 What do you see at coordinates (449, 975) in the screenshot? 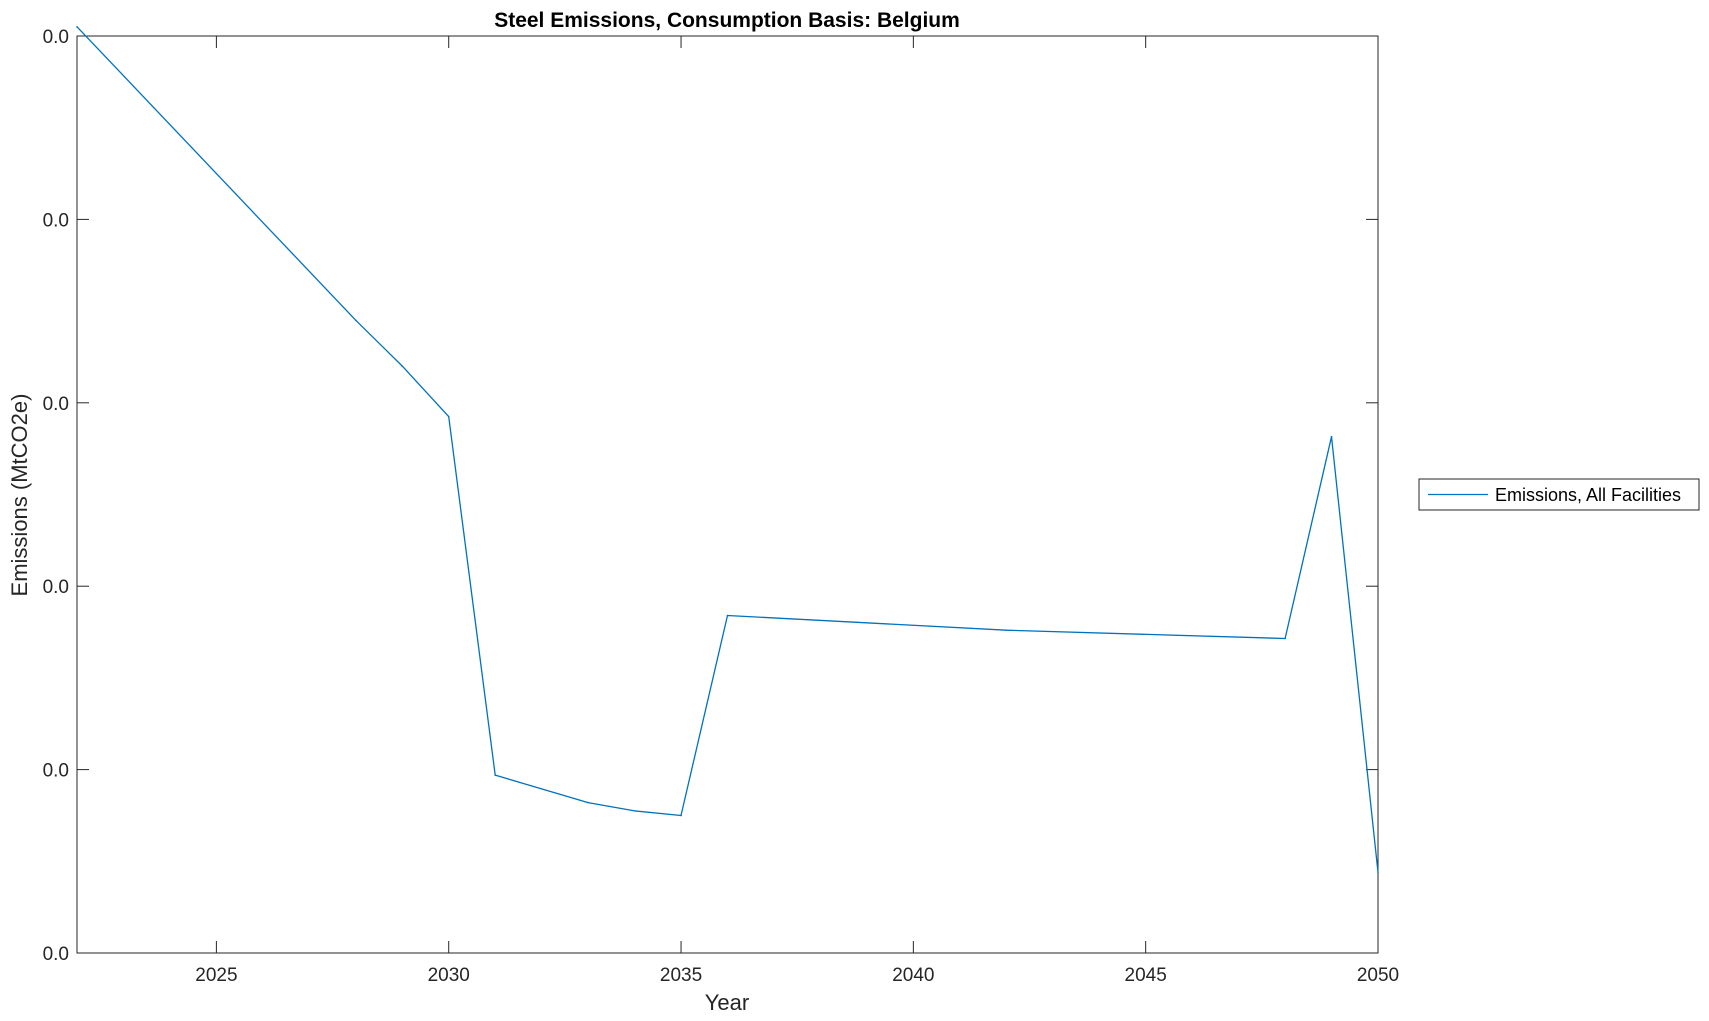
I see `x-tick-label: 2030` at bounding box center [449, 975].